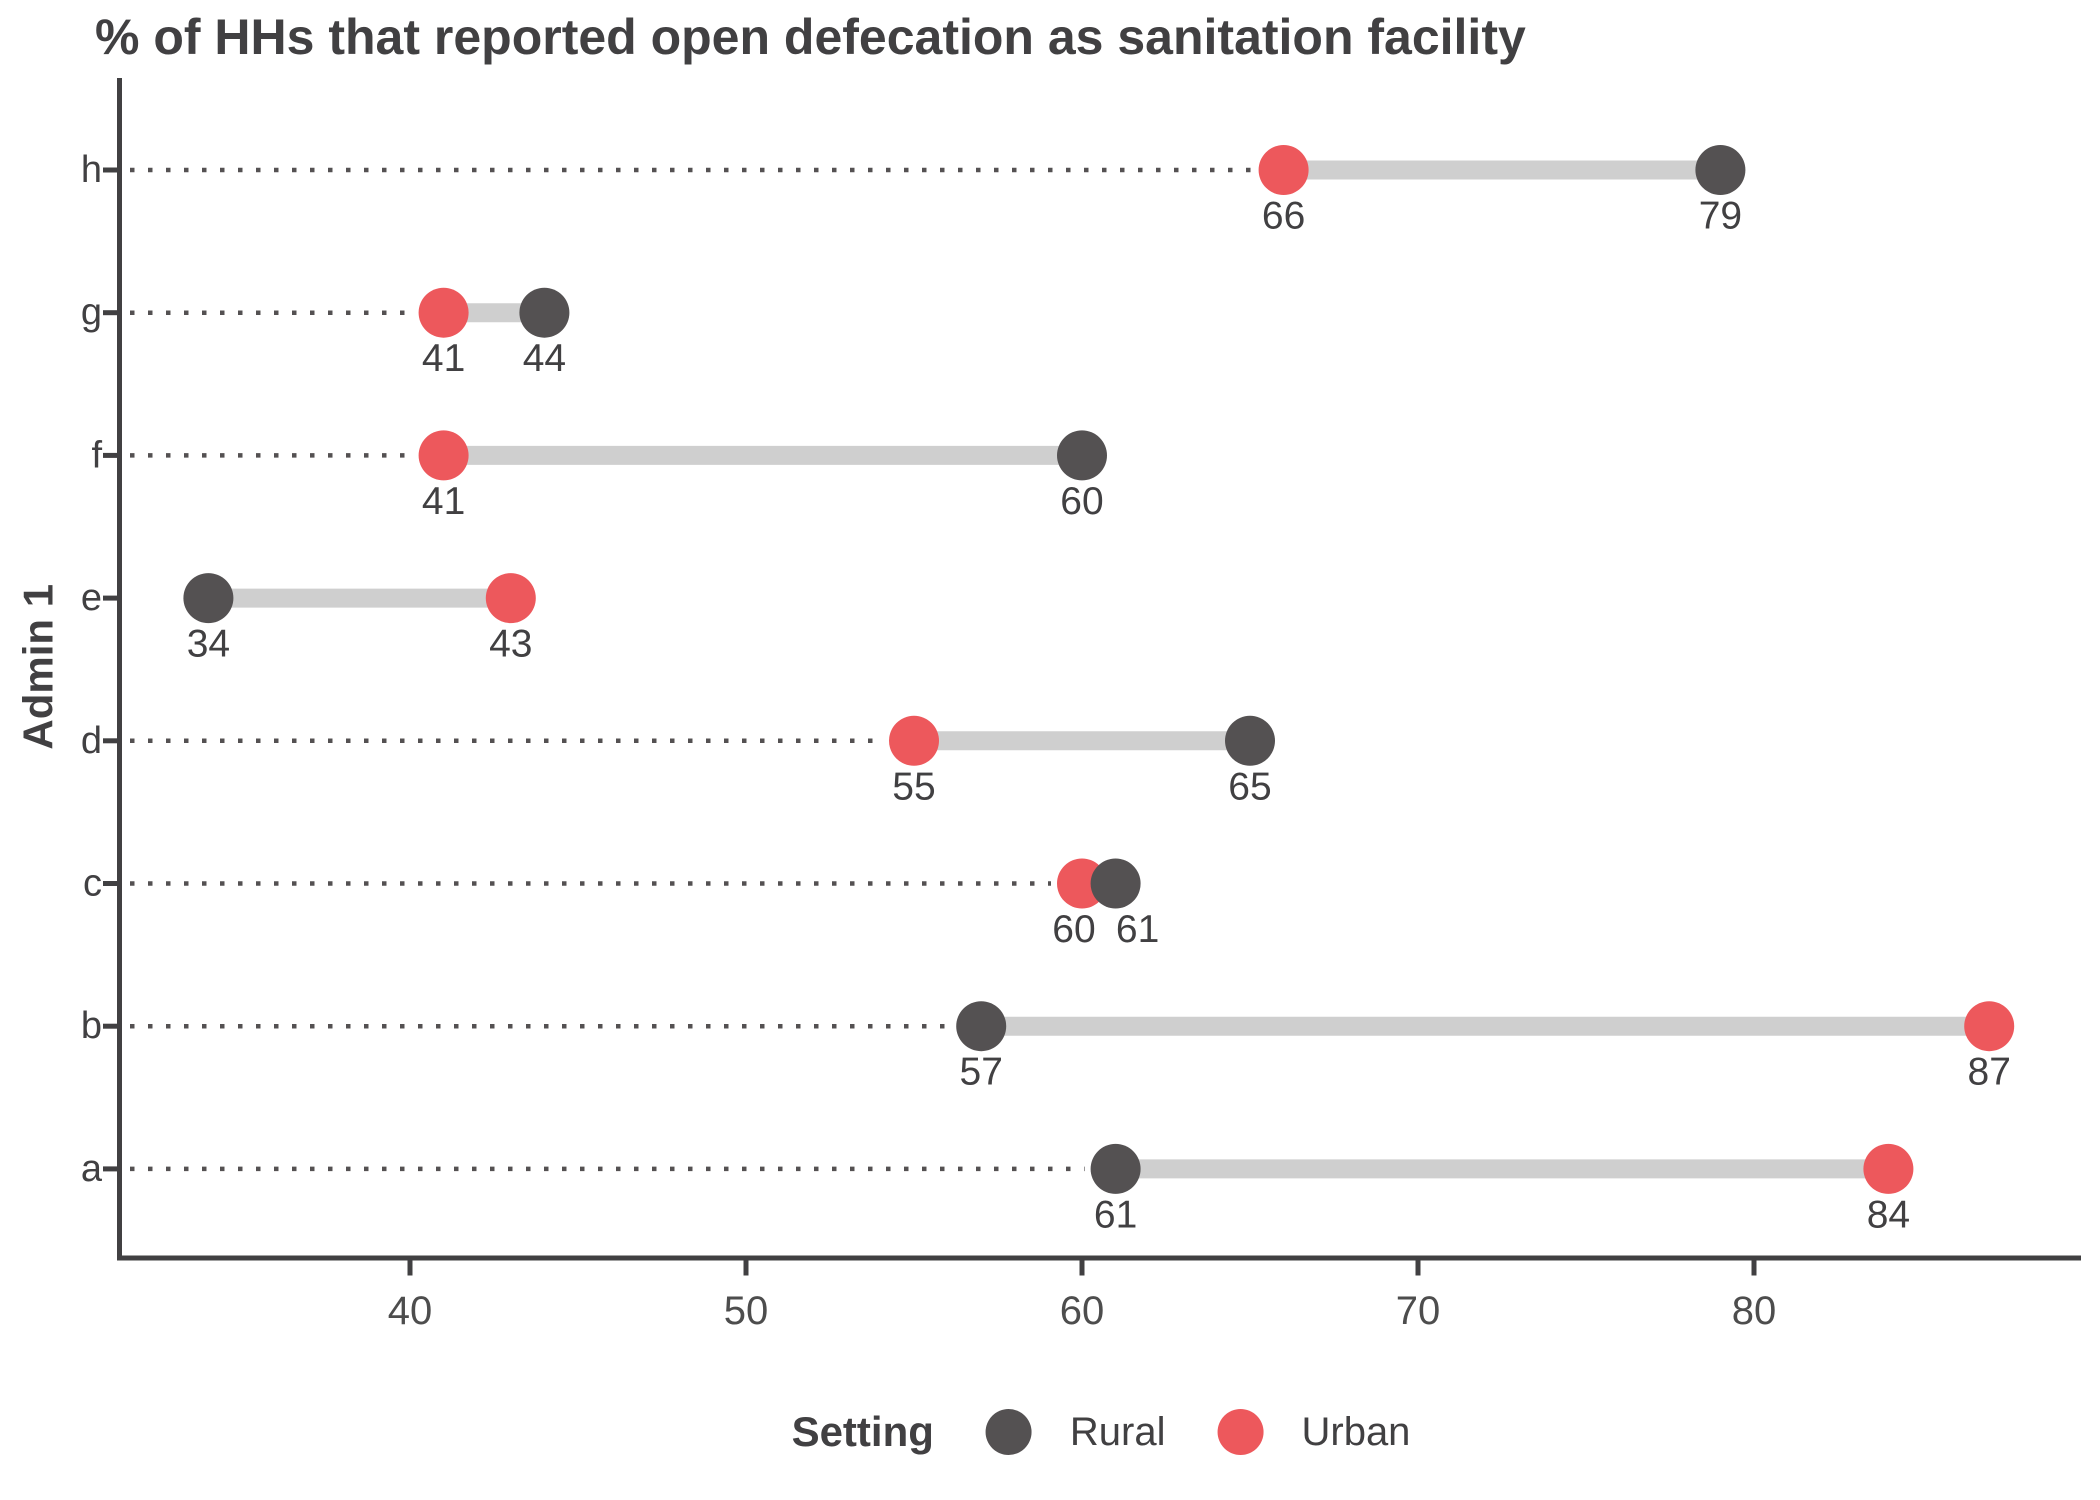 This screenshot has width=2100, height=1500. What do you see at coordinates (110, 1169) in the screenshot?
I see `y-tick-a` at bounding box center [110, 1169].